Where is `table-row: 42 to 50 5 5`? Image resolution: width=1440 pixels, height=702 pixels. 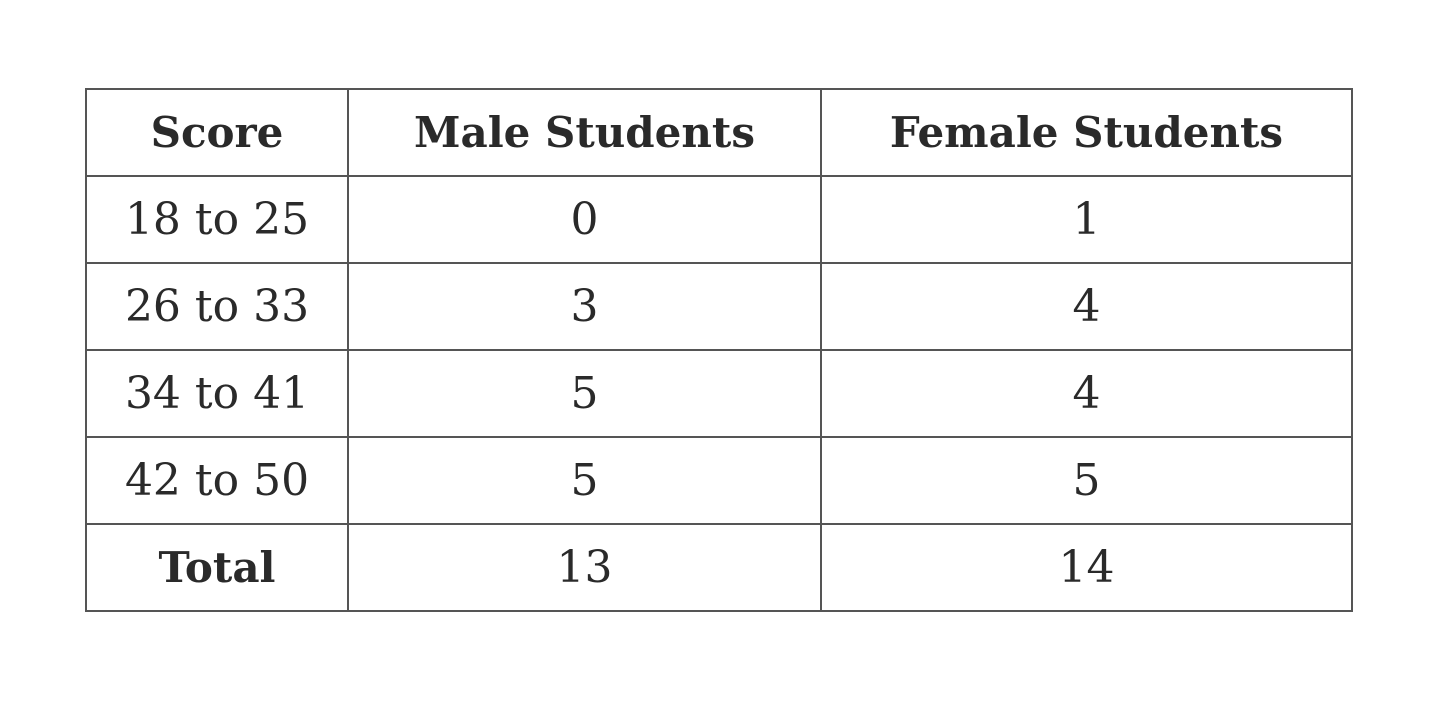 table-row: 42 to 50 5 5 is located at coordinates (719, 480).